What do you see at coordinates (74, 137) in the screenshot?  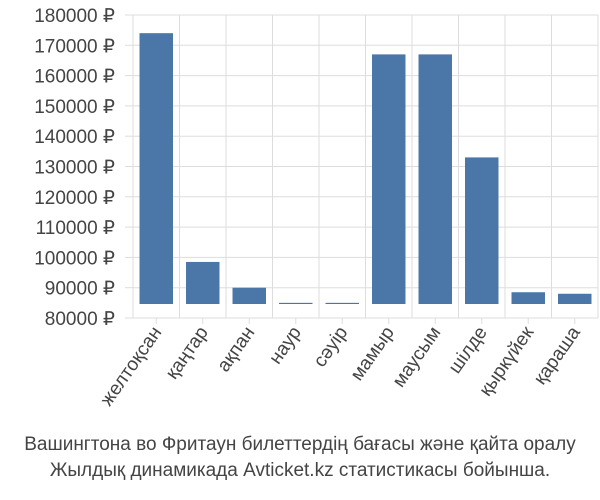 I see `y-tick-label: 140000 ₽` at bounding box center [74, 137].